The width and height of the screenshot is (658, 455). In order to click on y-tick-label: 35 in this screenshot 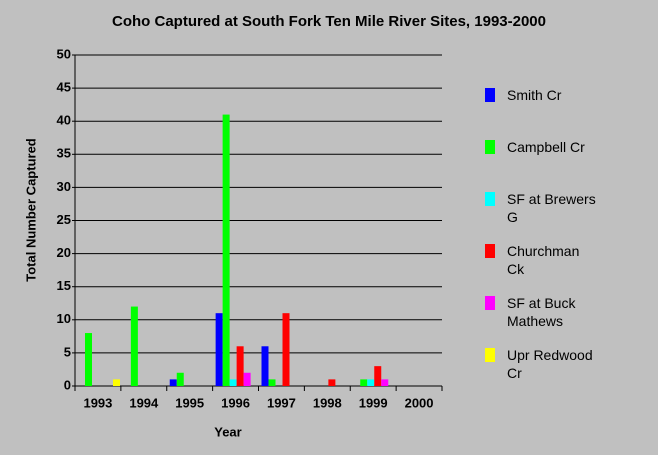, I will do `click(64, 153)`.